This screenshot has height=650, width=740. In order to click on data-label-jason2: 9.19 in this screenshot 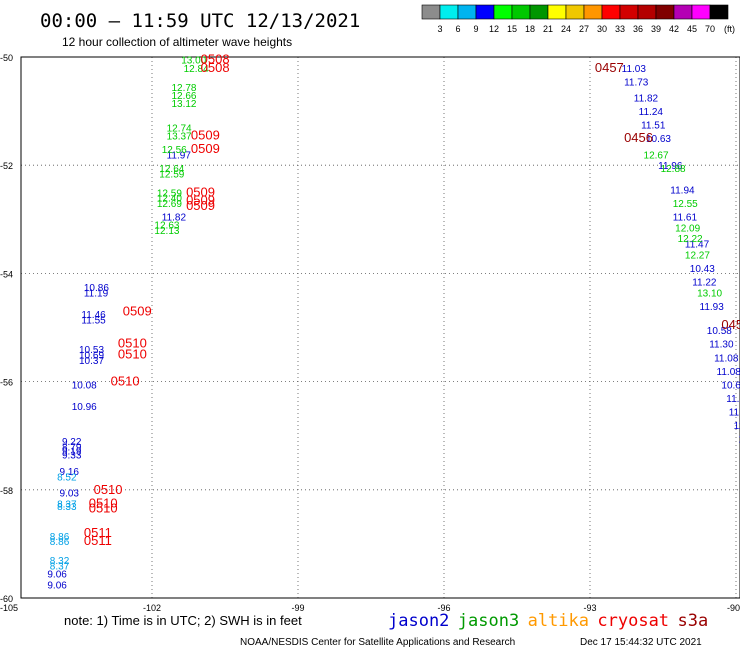, I will do `click(72, 451)`.